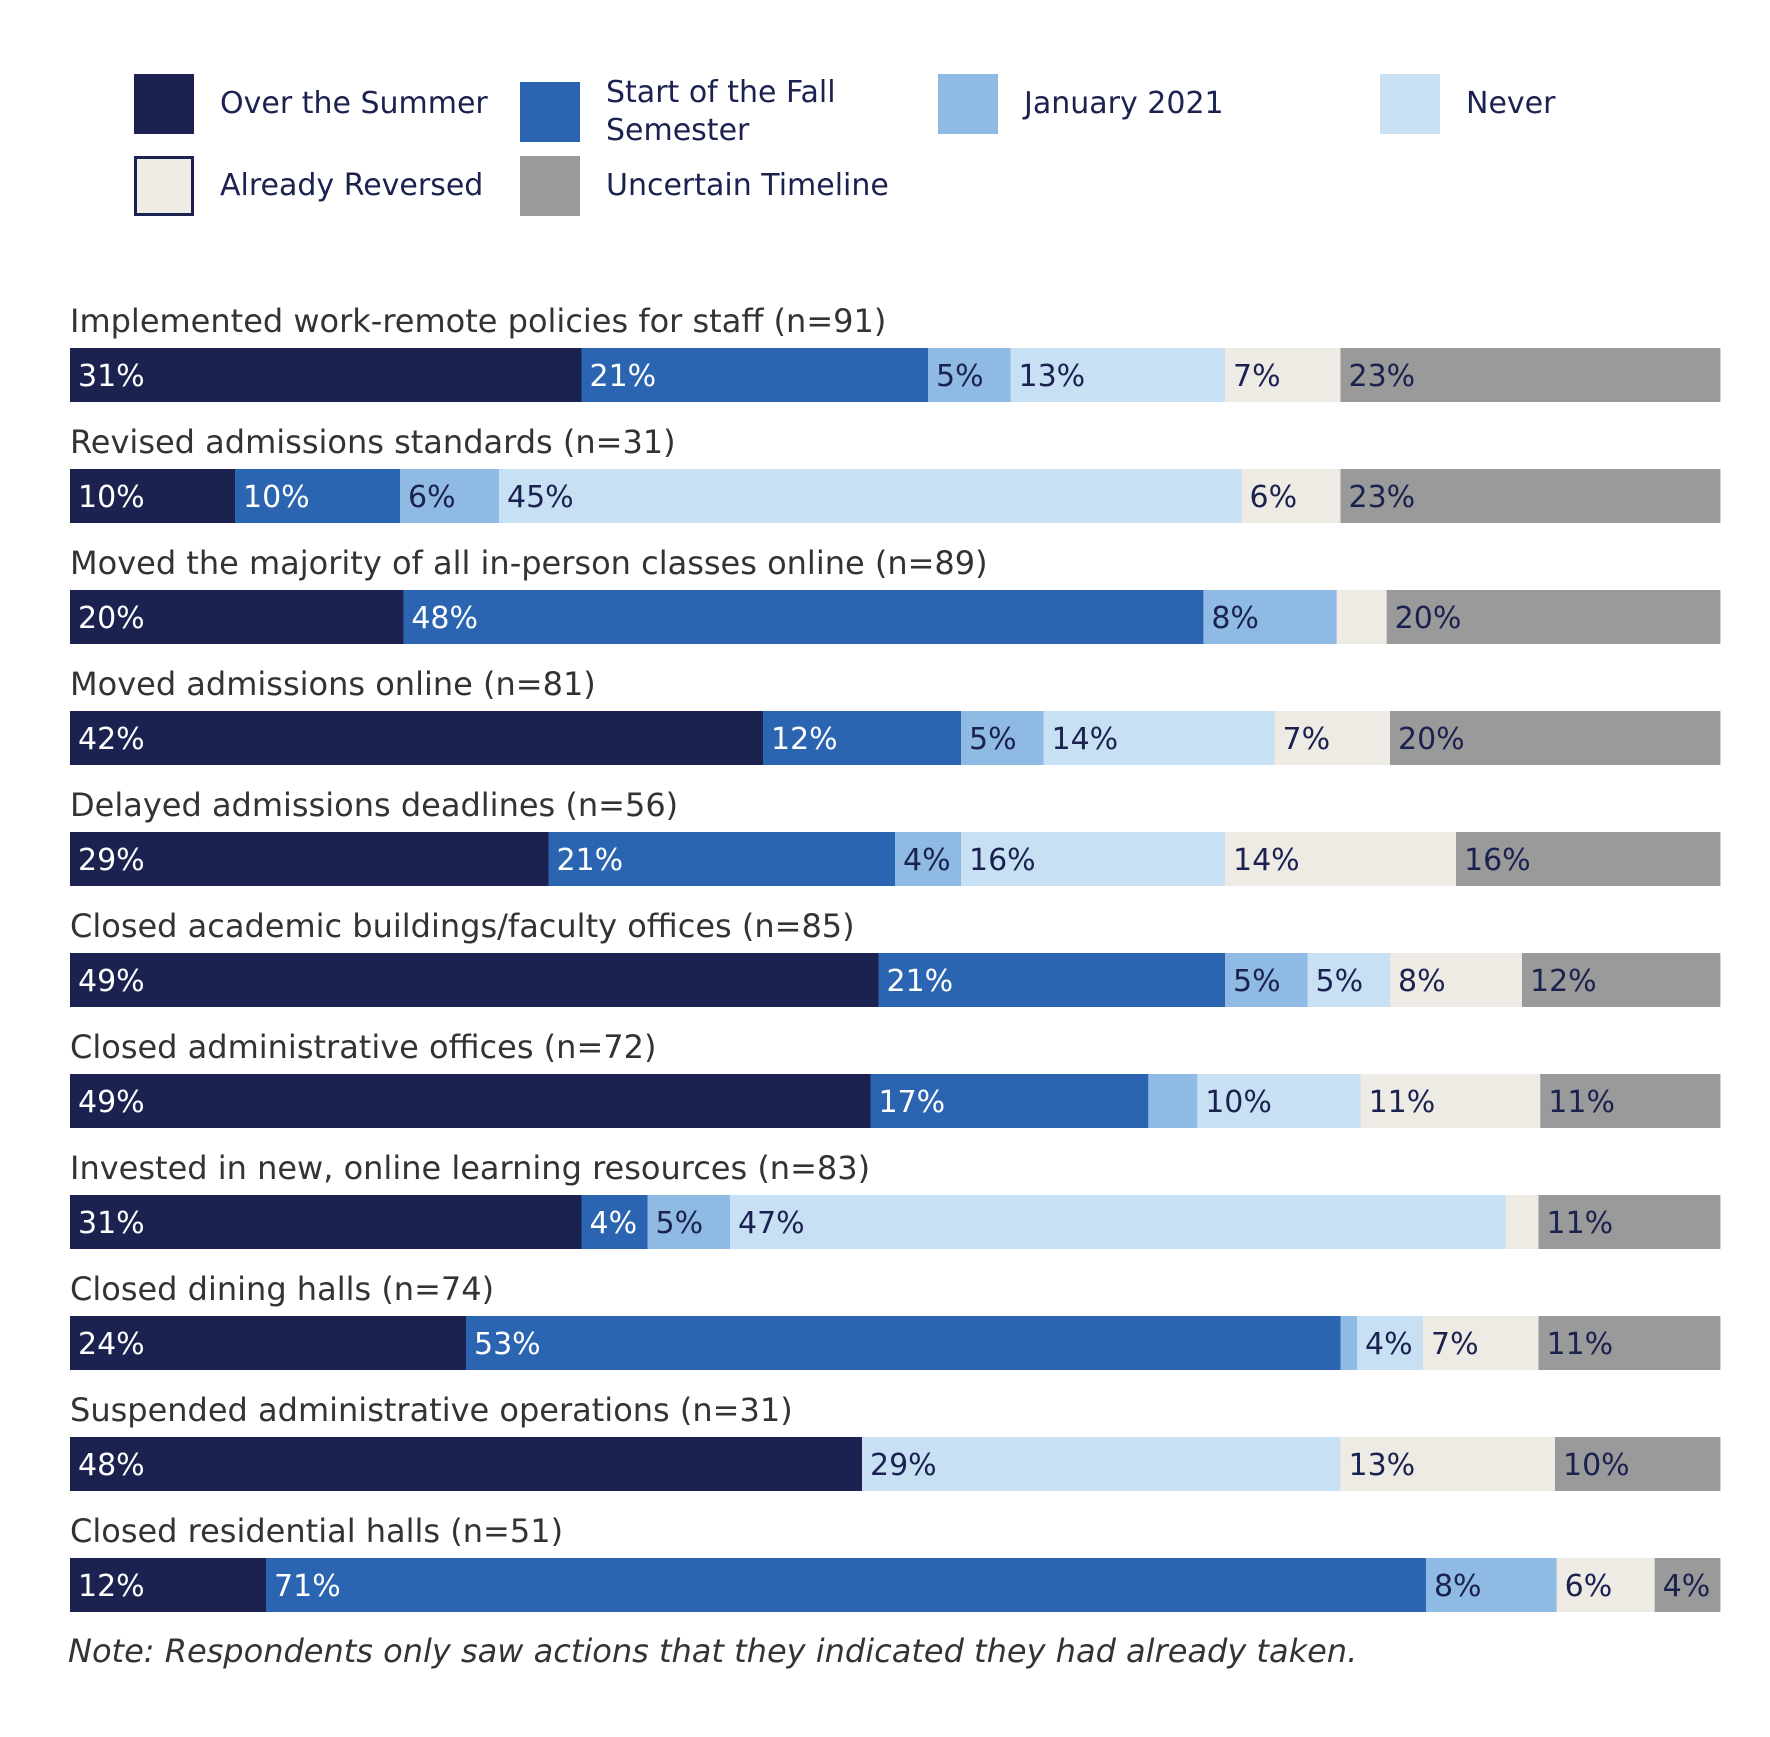 Image resolution: width=1770 pixels, height=1737 pixels. I want to click on data-label: 42%, so click(111, 739).